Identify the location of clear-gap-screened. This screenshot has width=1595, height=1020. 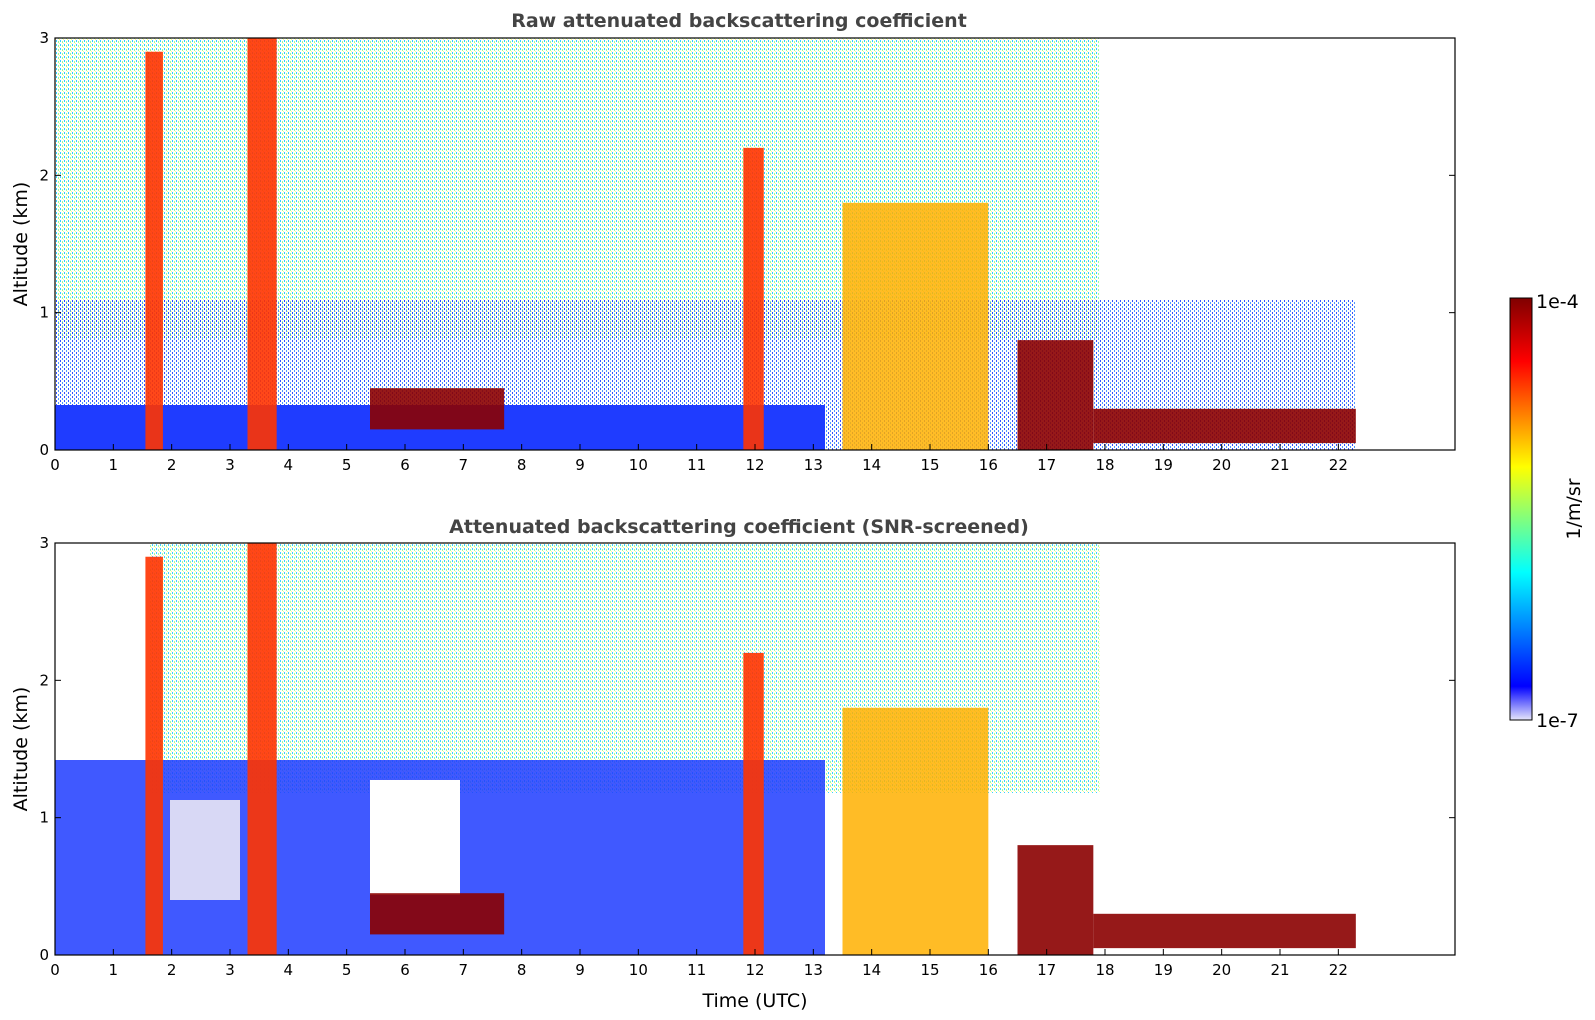
(415, 837).